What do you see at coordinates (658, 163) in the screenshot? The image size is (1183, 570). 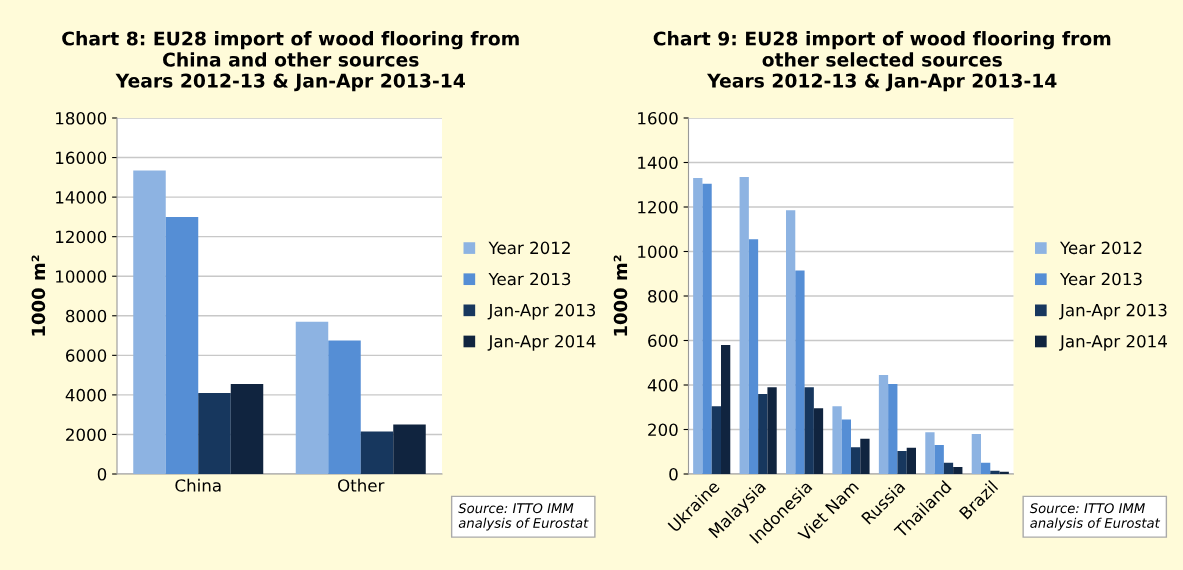 I see `y-tick-label: 1400` at bounding box center [658, 163].